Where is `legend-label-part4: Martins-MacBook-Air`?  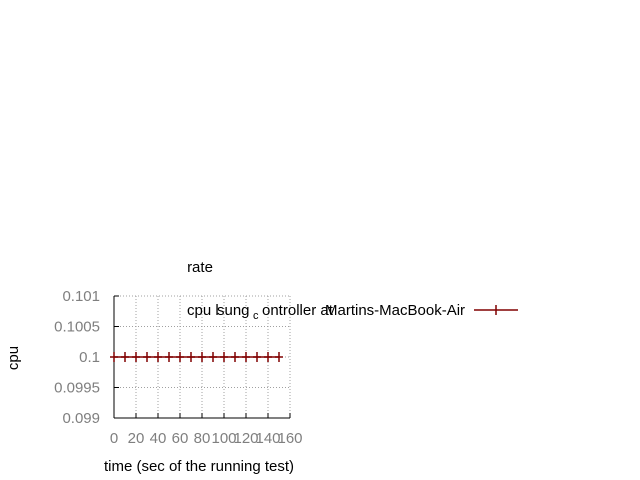
legend-label-part4: Martins-MacBook-Air is located at coordinates (395, 310).